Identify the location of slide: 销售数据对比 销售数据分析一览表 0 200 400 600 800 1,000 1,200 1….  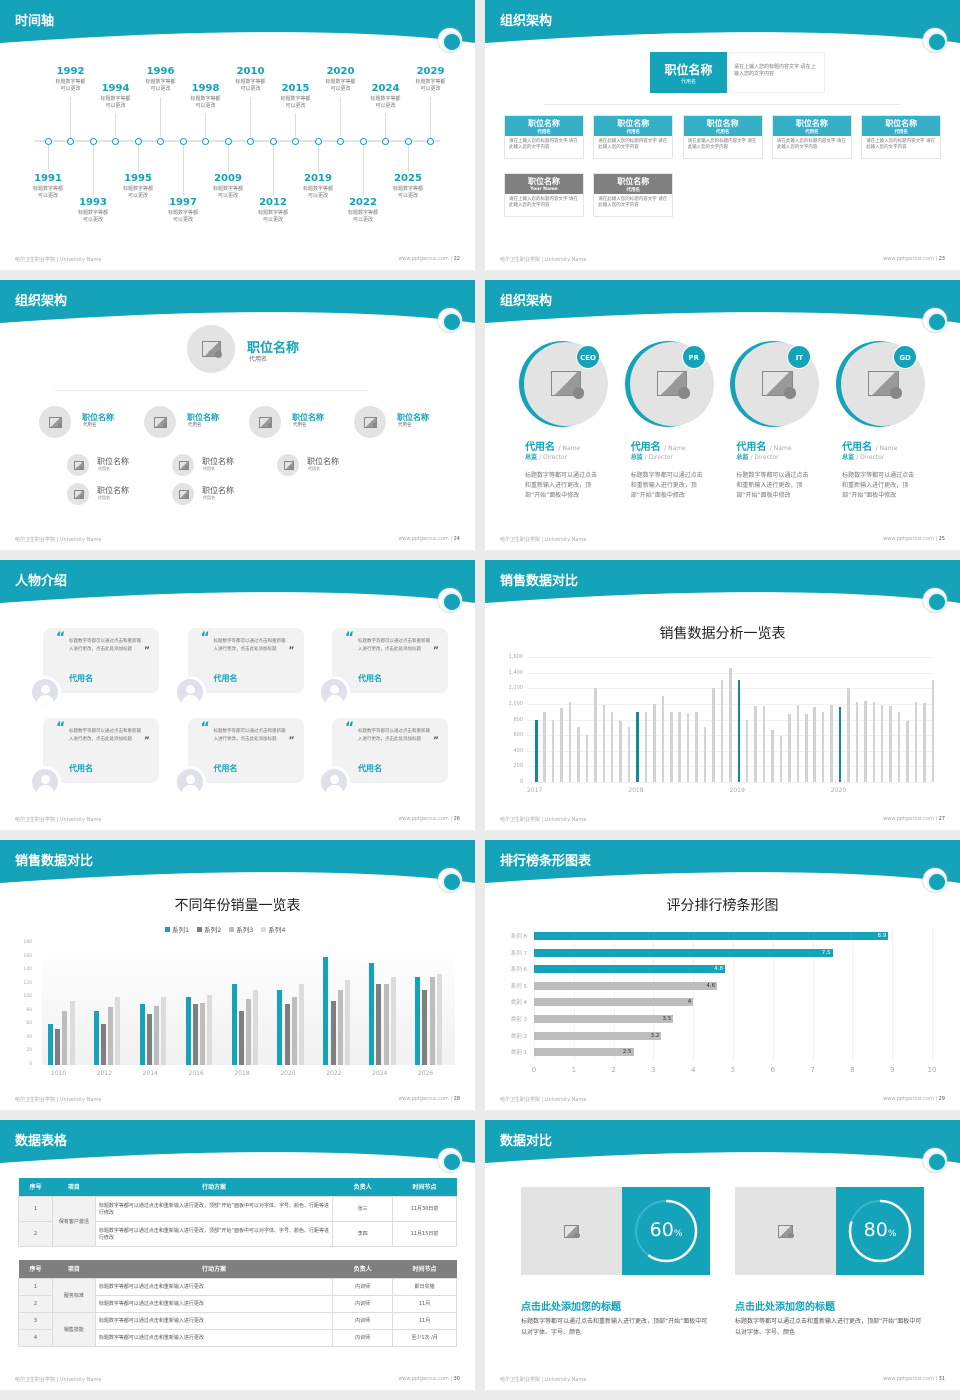
(722, 695).